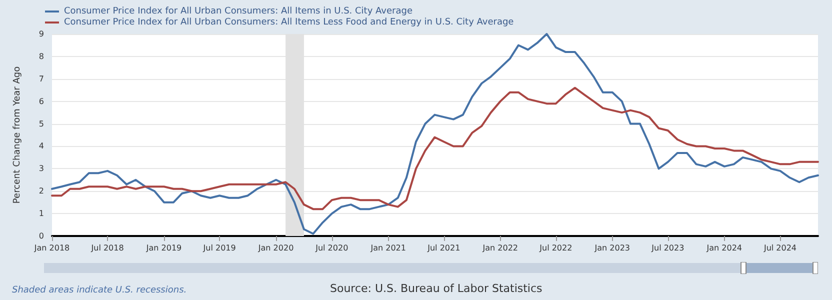 This screenshot has width=832, height=300. I want to click on x-tick-label: Jan 2018, so click(51, 248).